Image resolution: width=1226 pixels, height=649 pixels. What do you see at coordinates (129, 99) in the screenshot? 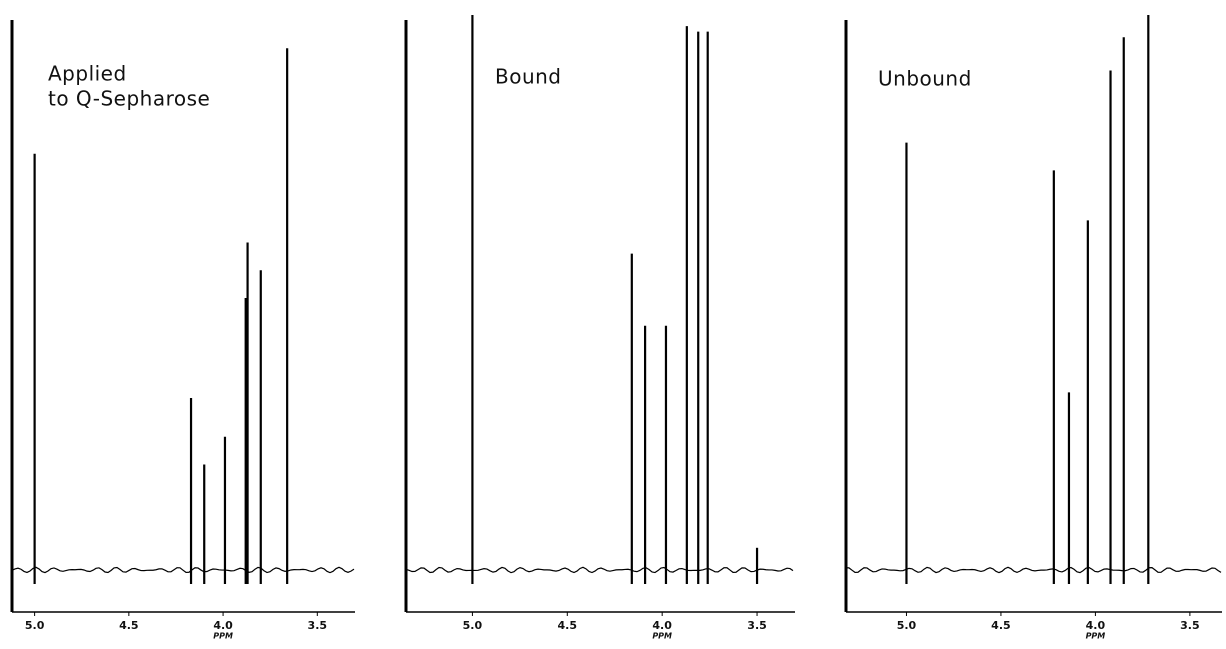
I see `panel-title: to Q-Sepharose` at bounding box center [129, 99].